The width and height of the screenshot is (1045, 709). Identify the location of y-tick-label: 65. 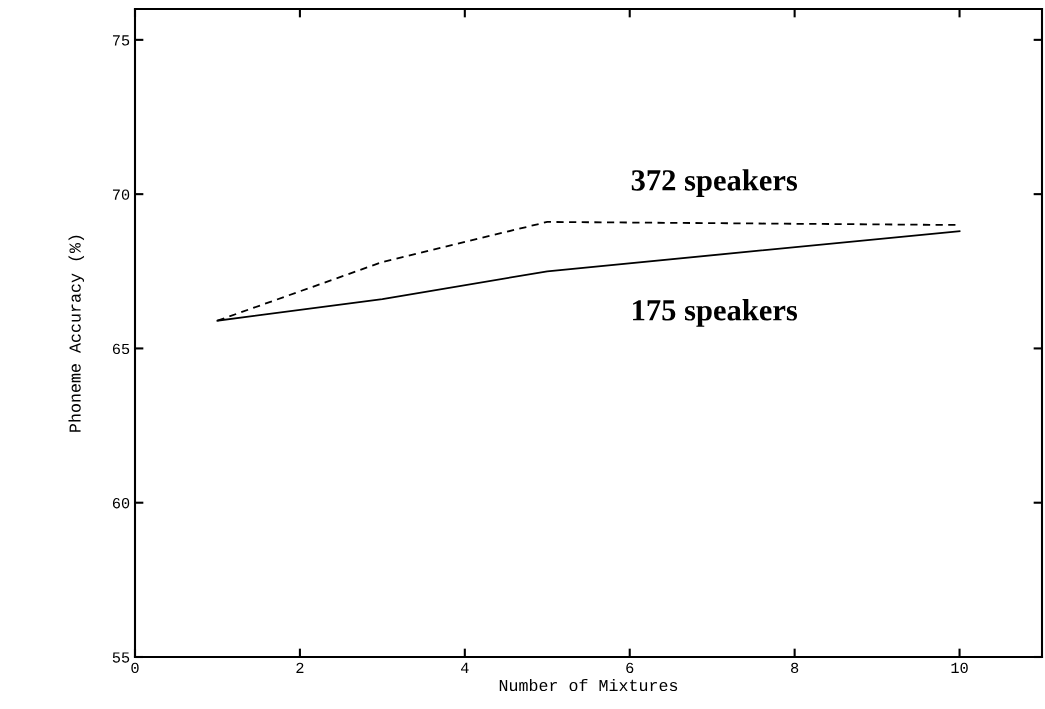
(121, 349).